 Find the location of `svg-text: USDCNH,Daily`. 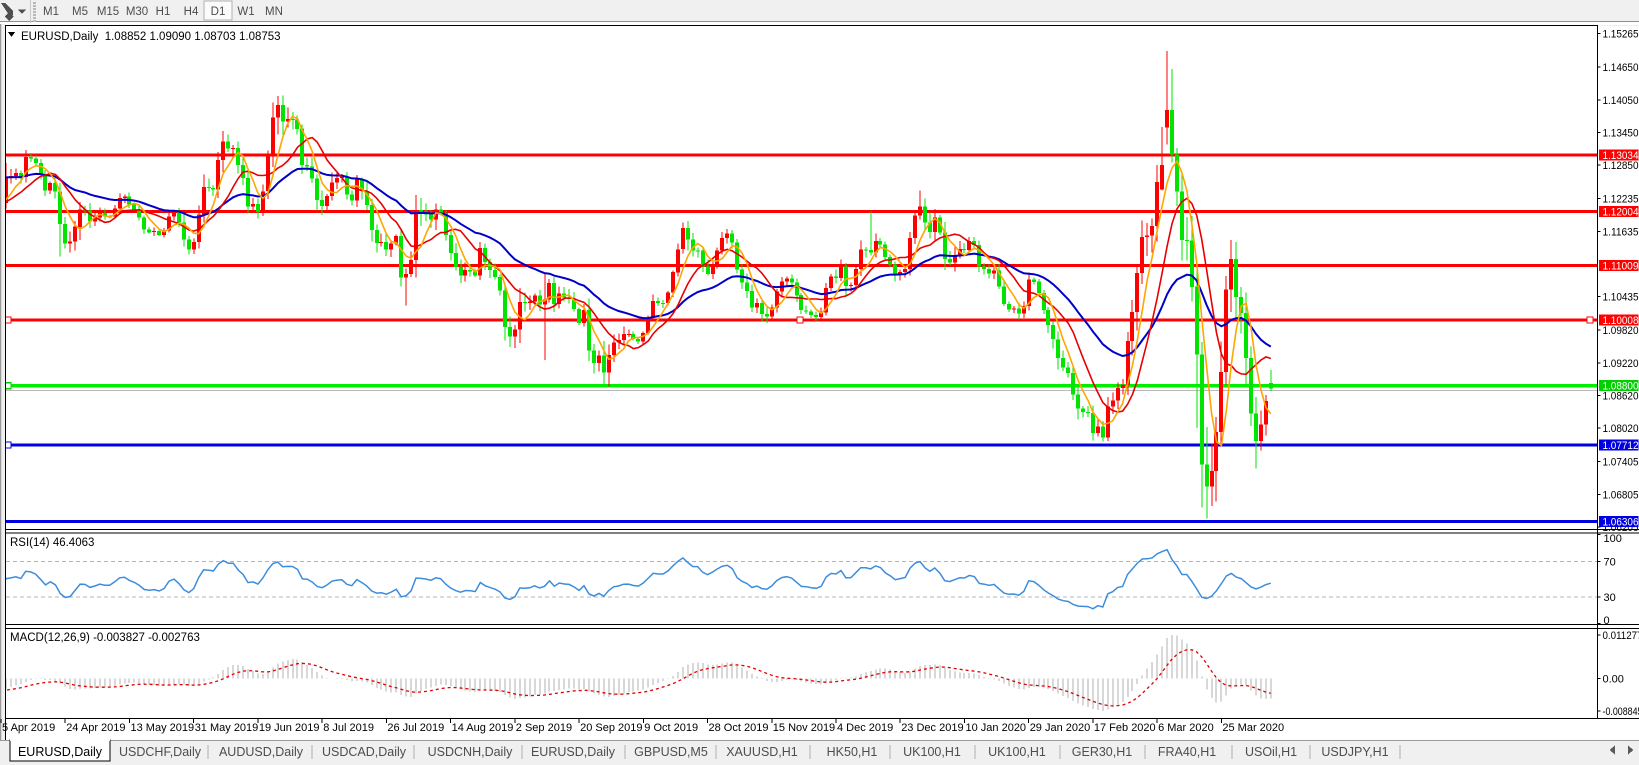

svg-text: USDCNH,Daily is located at coordinates (470, 752).